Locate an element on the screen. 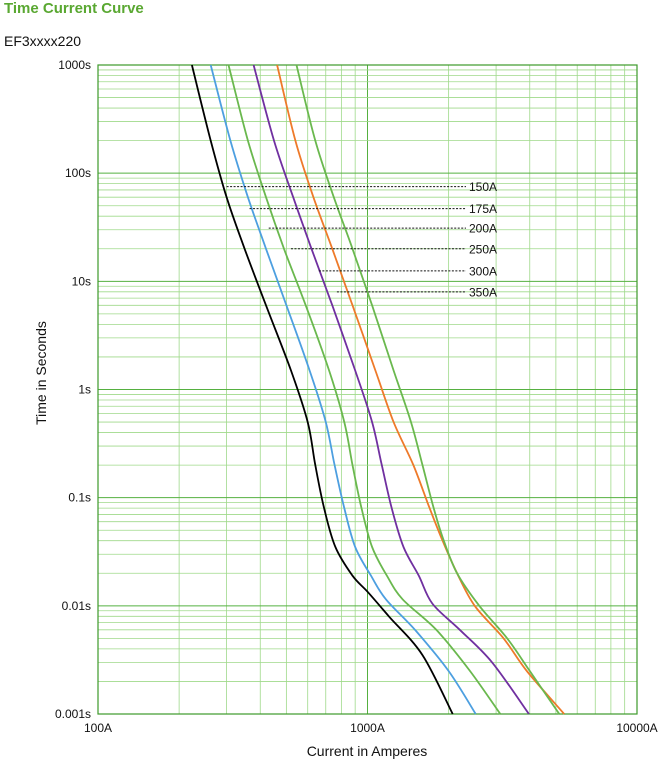  x-tick-label: 100A is located at coordinates (98, 728).